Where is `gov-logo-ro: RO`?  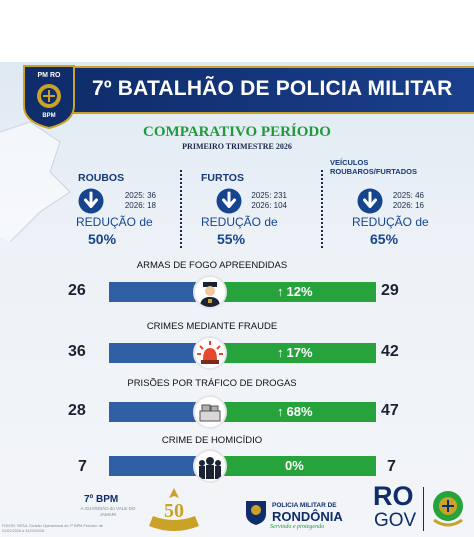
gov-logo-ro: RO is located at coordinates (393, 496).